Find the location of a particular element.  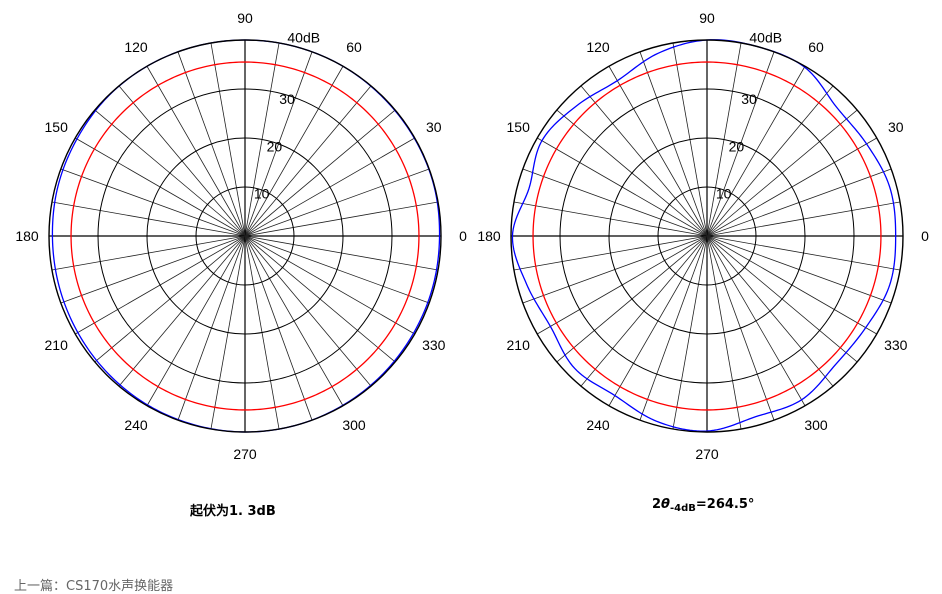

footer-link: 上一篇：CS170水声换能器 is located at coordinates (94, 586).